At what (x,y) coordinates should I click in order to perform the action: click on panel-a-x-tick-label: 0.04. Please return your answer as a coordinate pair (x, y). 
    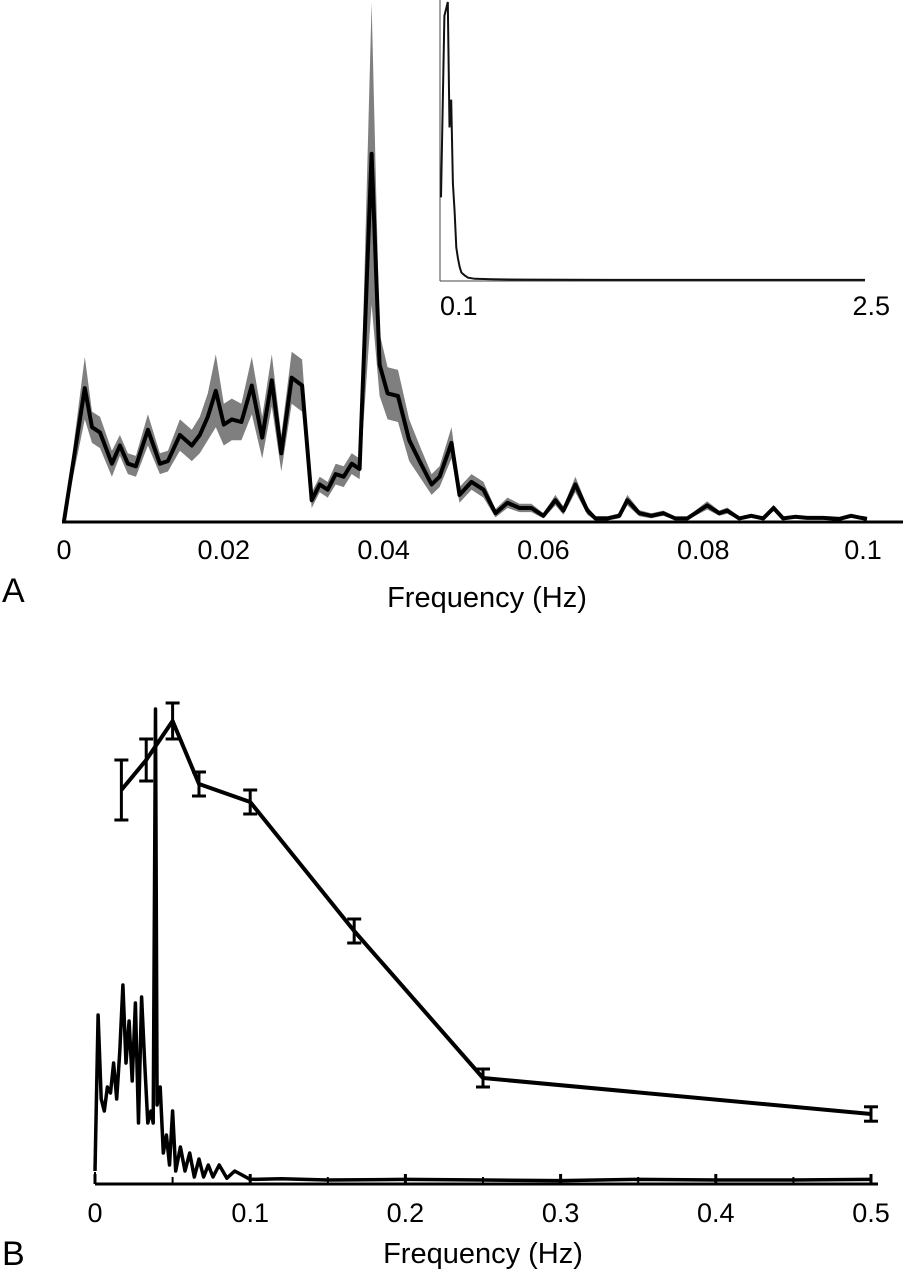
    Looking at the image, I should click on (383, 550).